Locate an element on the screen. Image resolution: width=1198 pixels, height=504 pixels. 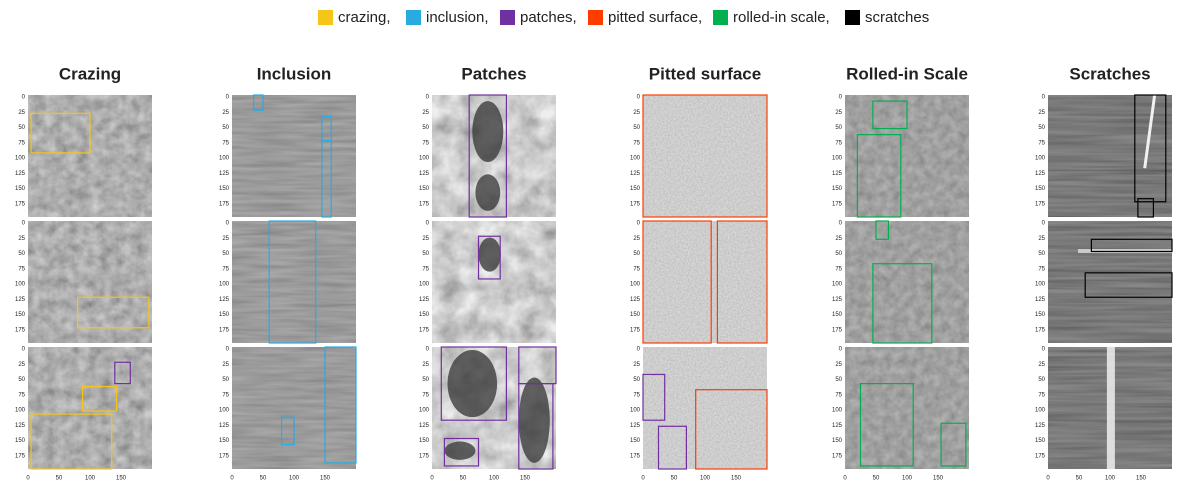
x-tick-label: 150 is located at coordinates (736, 479).